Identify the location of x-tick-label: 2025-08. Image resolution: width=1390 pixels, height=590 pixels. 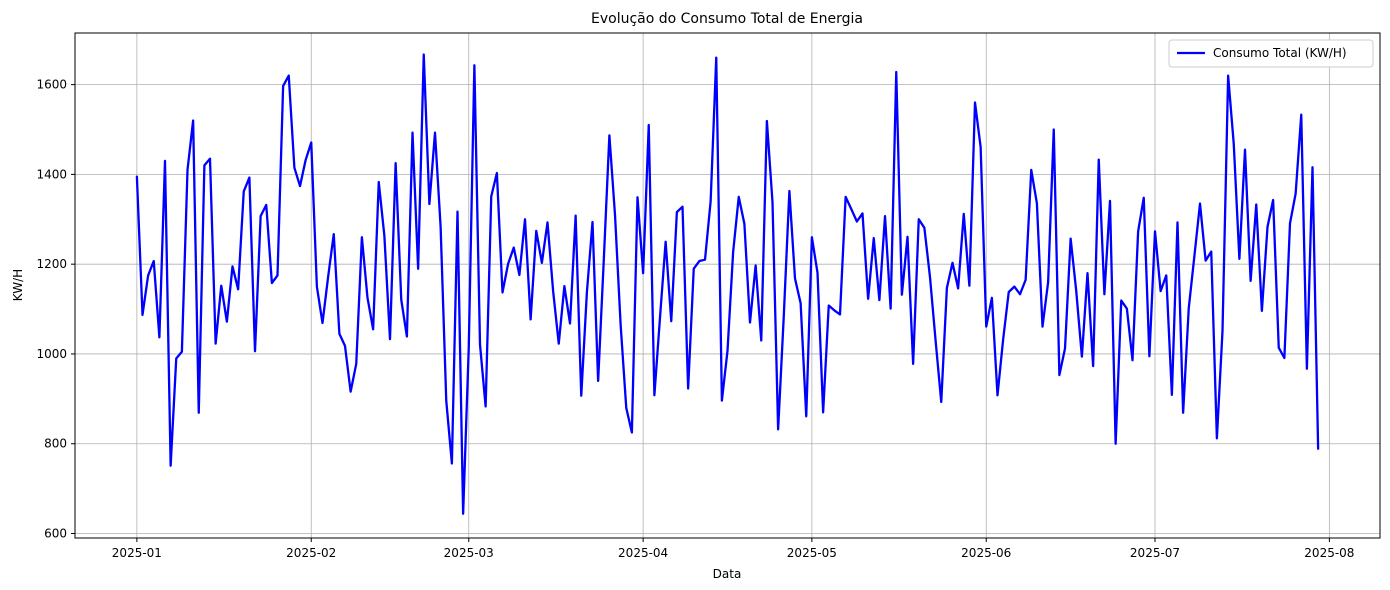
(1329, 553).